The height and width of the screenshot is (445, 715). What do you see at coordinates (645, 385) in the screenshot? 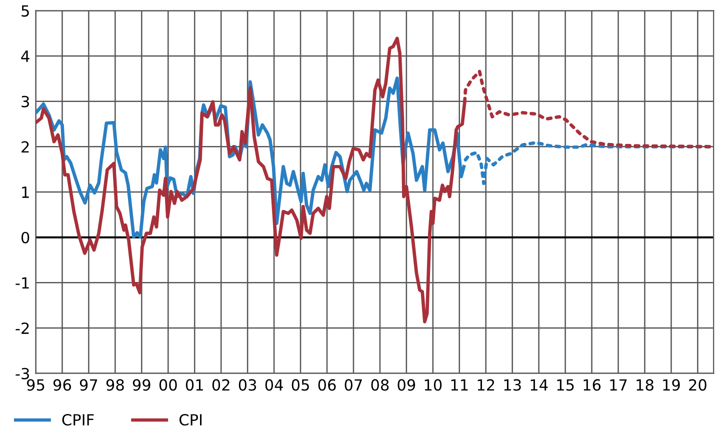
I see `x-tick-label: 18` at bounding box center [645, 385].